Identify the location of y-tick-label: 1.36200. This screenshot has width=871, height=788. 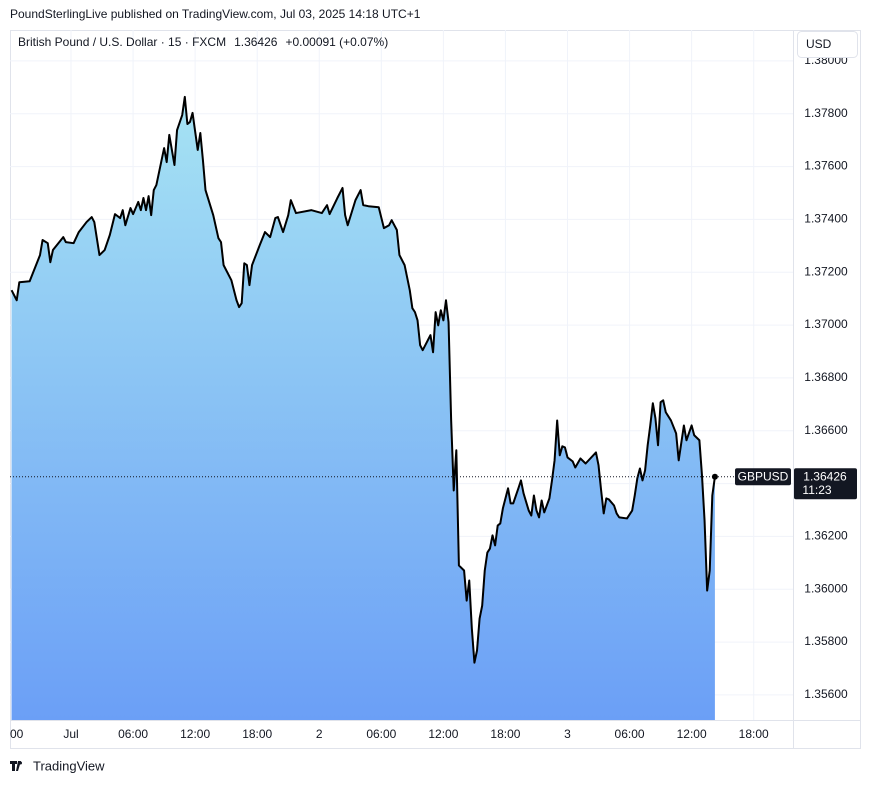
(826, 536).